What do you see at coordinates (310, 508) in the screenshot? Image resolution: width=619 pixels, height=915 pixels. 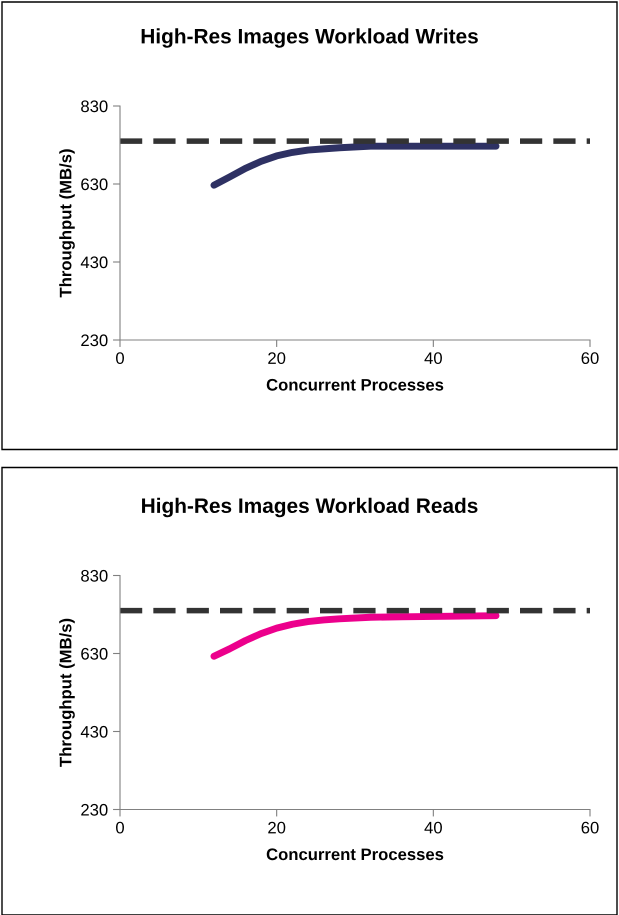 I see `chart-title: High-Res Images Workload Reads` at bounding box center [310, 508].